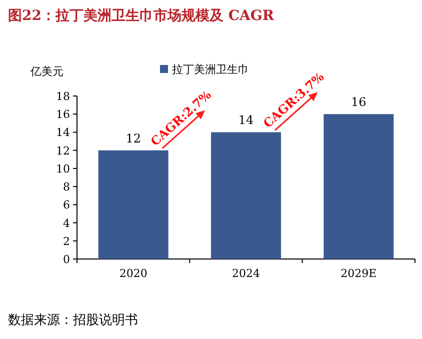  What do you see at coordinates (358, 102) in the screenshot?
I see `data-label: 16` at bounding box center [358, 102].